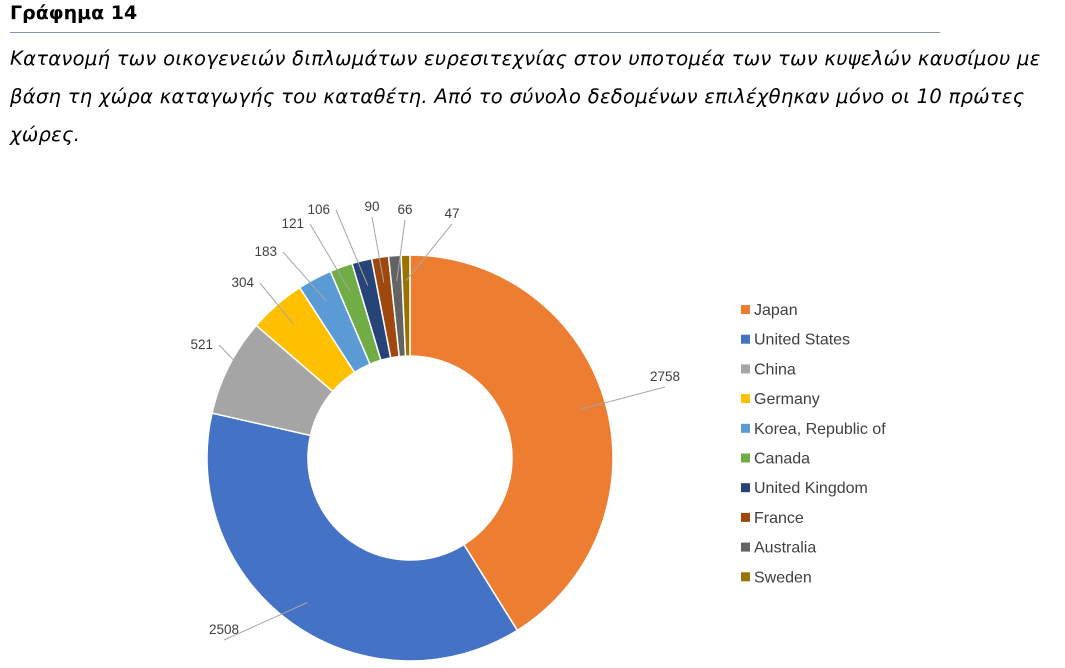  I want to click on legend-swatch-japan, so click(745, 309).